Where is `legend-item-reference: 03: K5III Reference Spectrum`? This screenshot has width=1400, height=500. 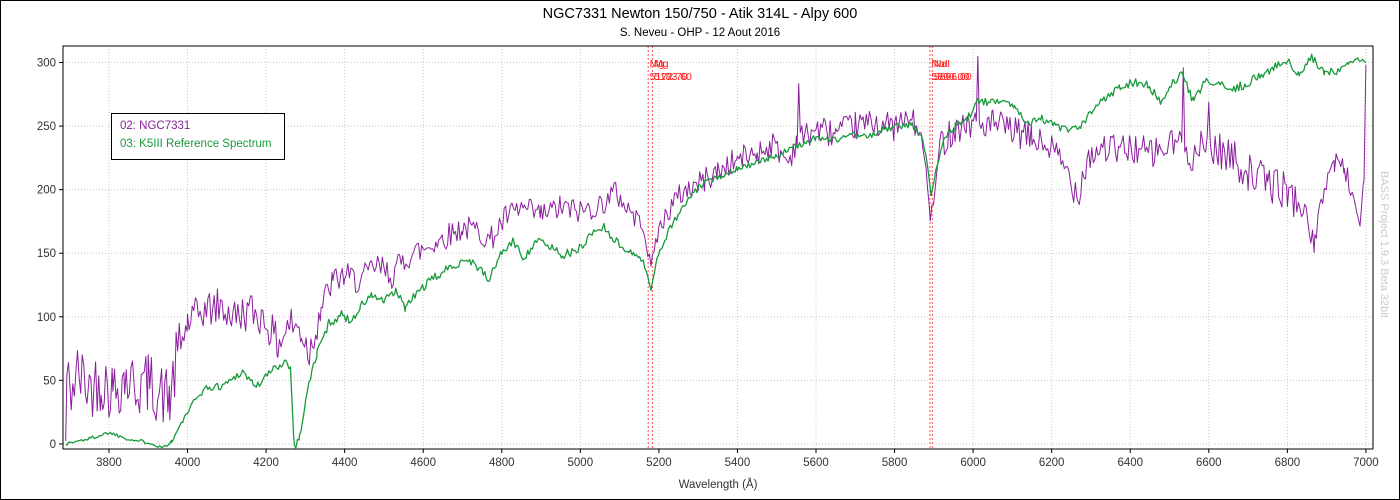
legend-item-reference: 03: K5III Reference Spectrum is located at coordinates (196, 145).